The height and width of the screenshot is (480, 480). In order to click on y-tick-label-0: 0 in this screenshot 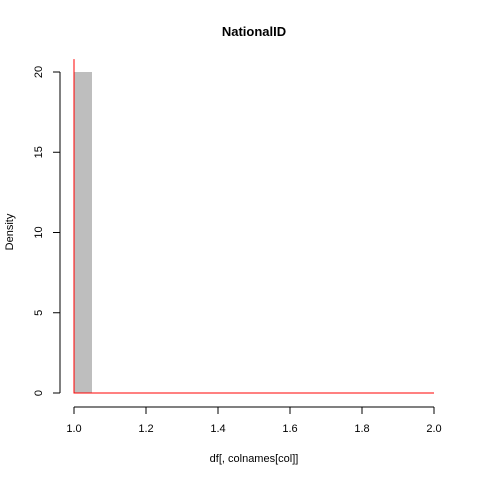, I will do `click(39, 393)`.